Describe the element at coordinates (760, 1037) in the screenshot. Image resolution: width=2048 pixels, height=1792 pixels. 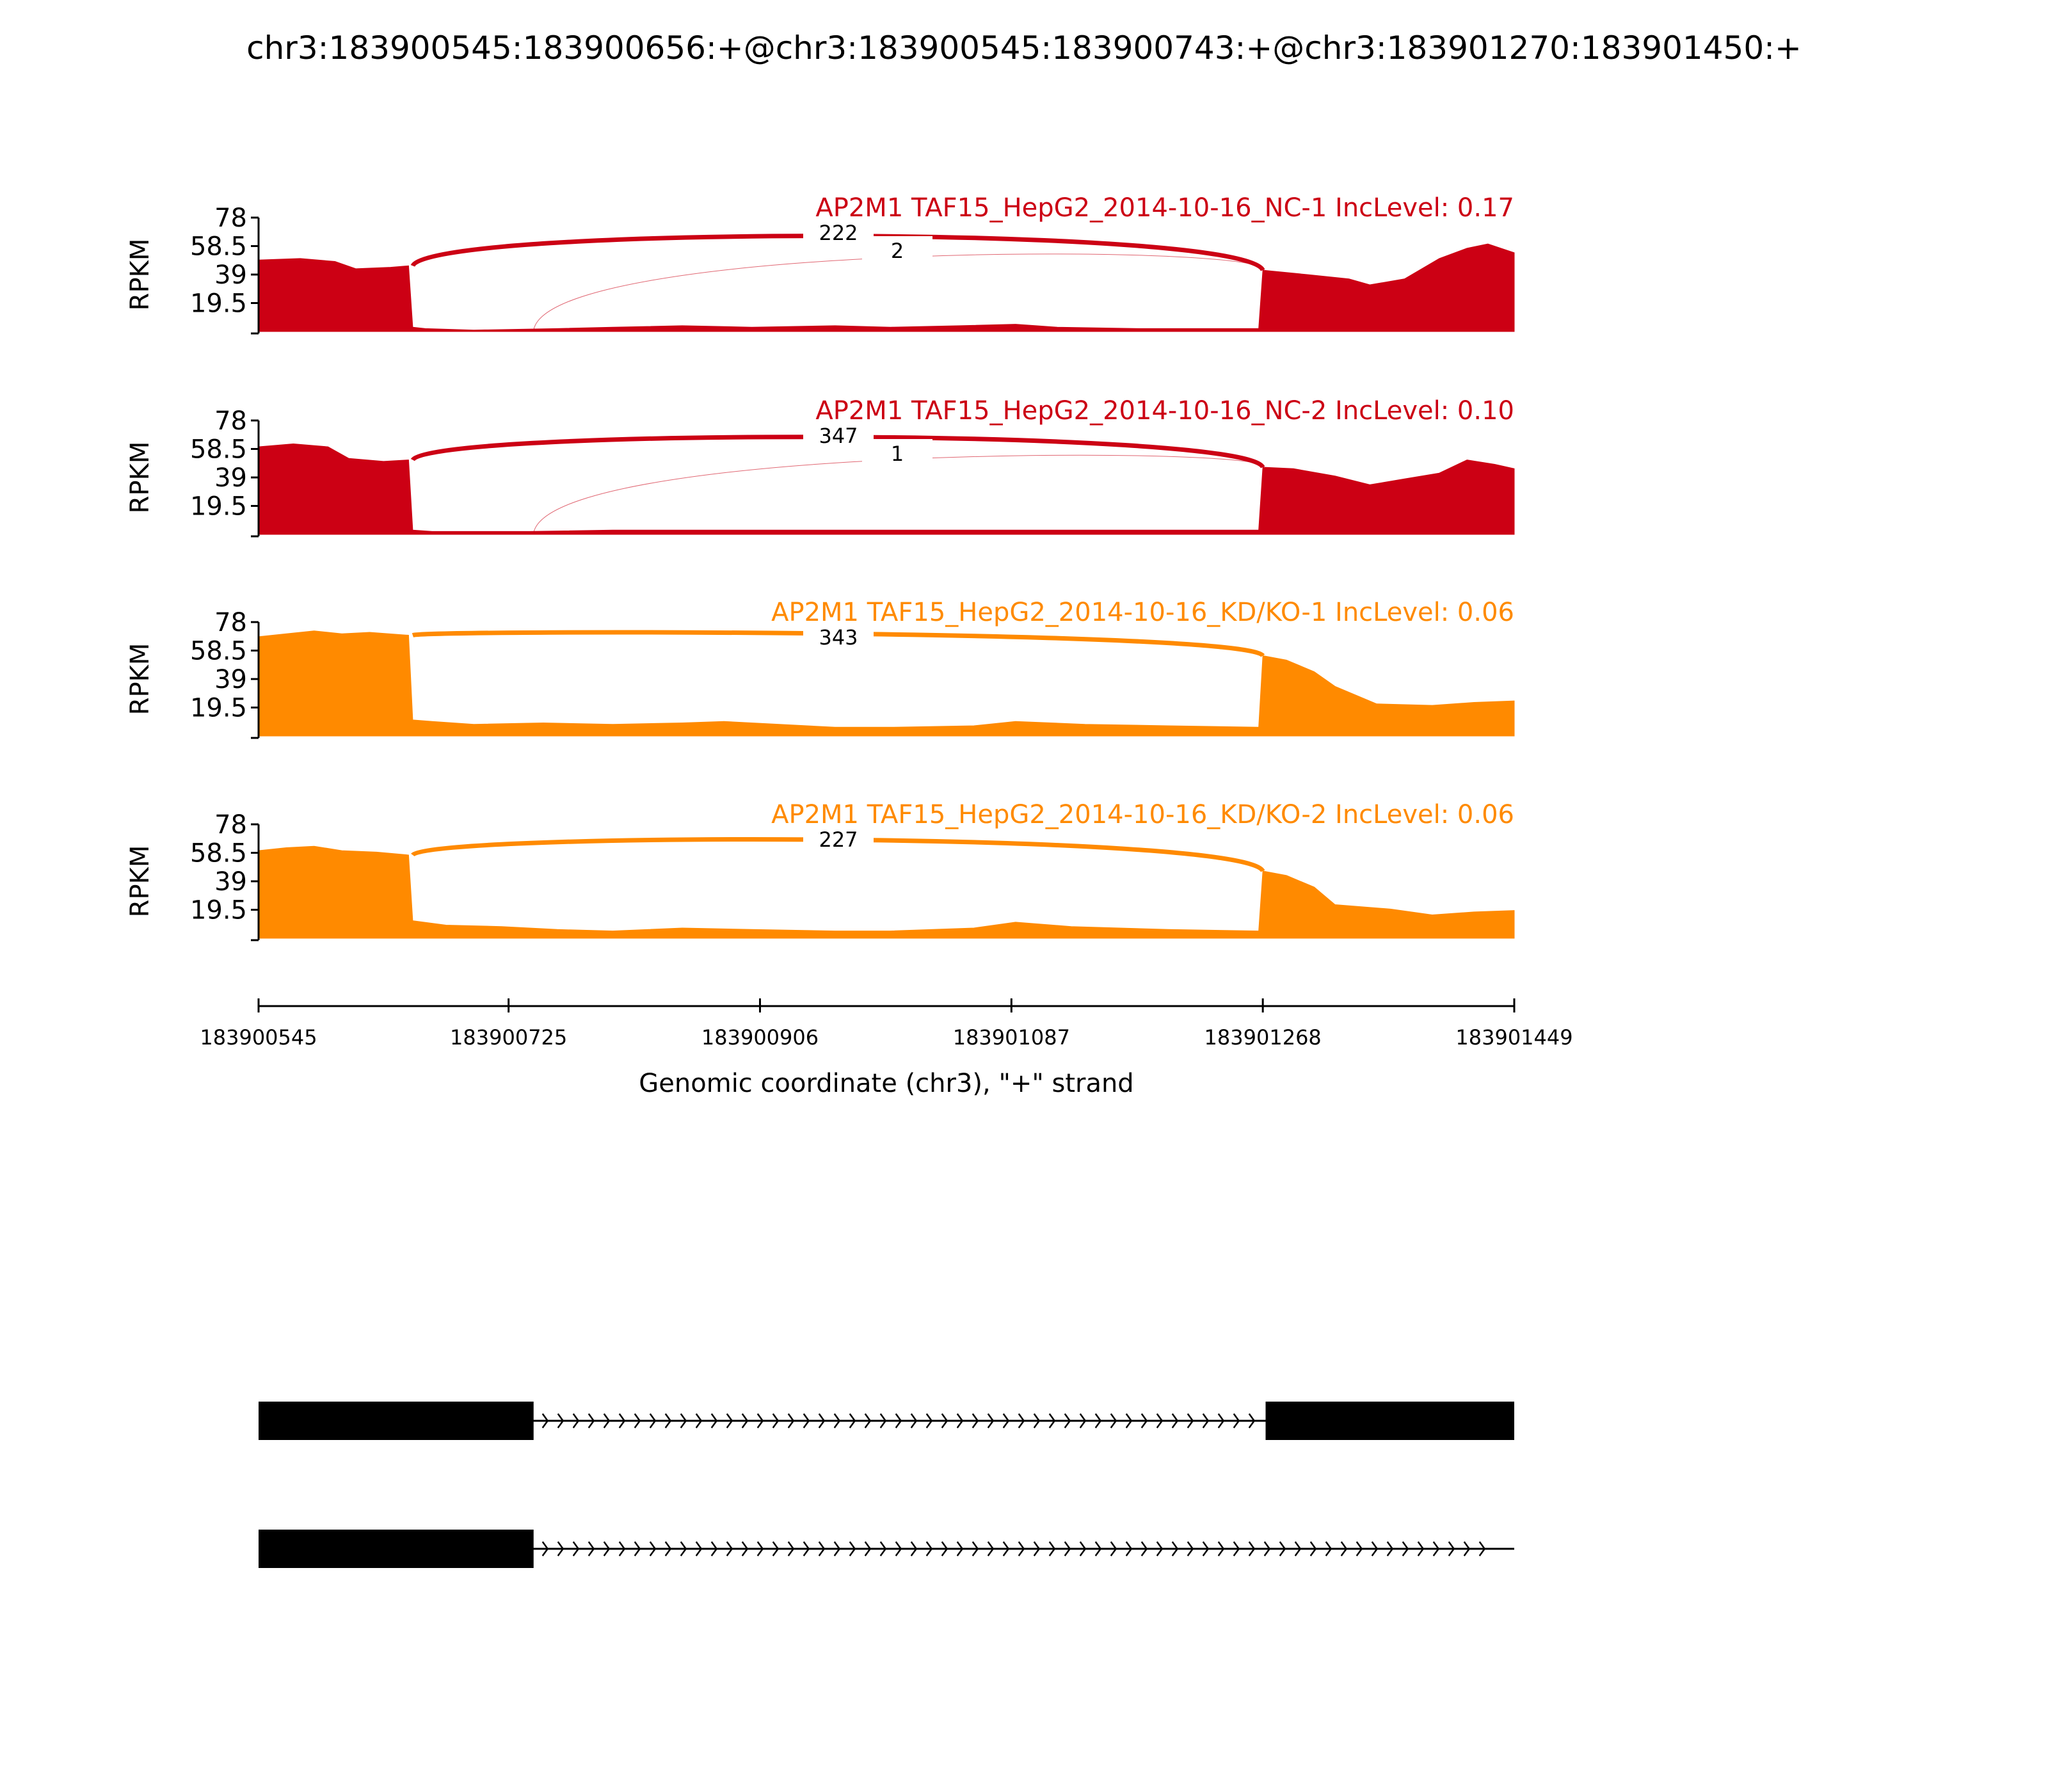
I see `x-tick-label: 183900906` at that location.